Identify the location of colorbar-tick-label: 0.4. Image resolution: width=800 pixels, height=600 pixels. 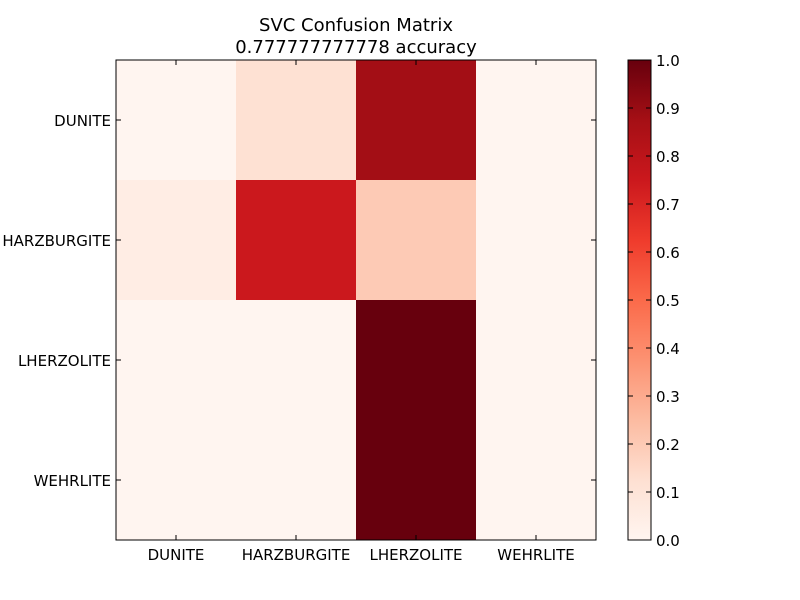
(668, 349).